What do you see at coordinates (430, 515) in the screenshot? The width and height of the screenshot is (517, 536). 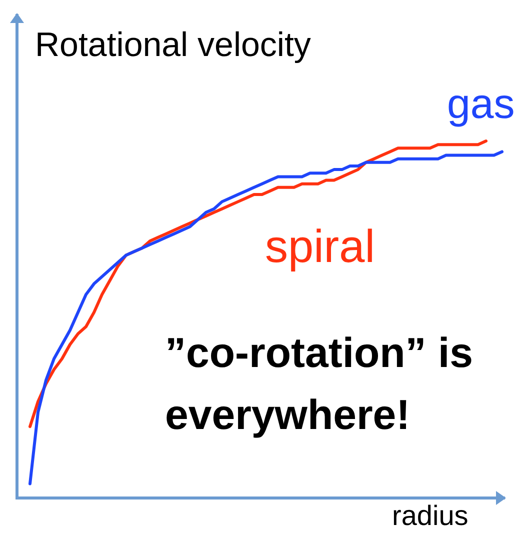 I see `x-axis-title: radius` at bounding box center [430, 515].